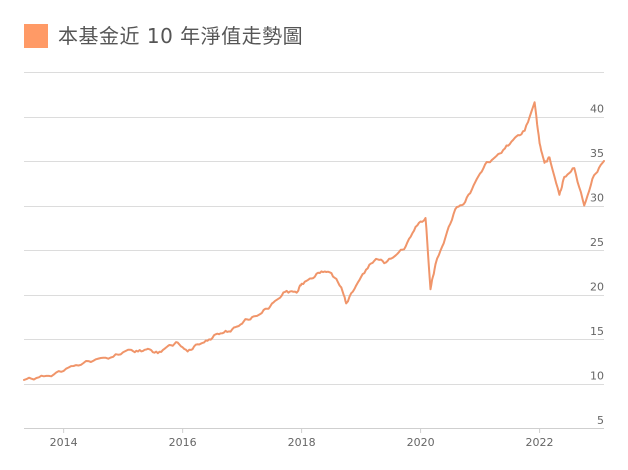  I want to click on x-tick-label: 2016, so click(183, 442).